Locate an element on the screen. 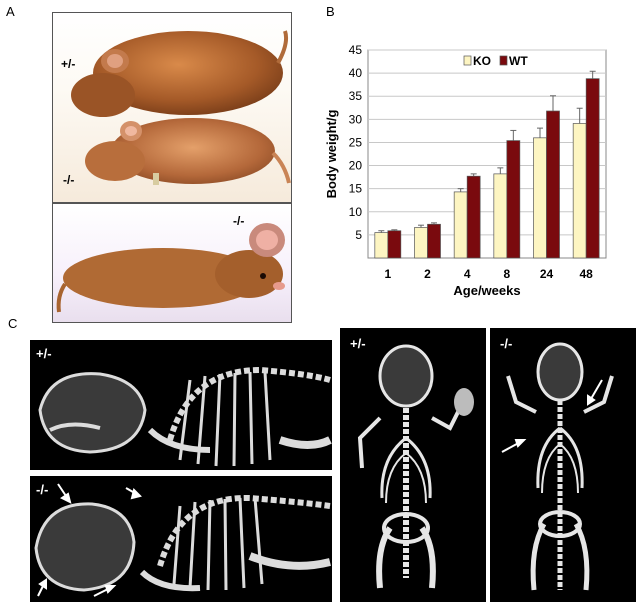 This screenshot has height=606, width=641. y-tick-label: 35 is located at coordinates (356, 96).